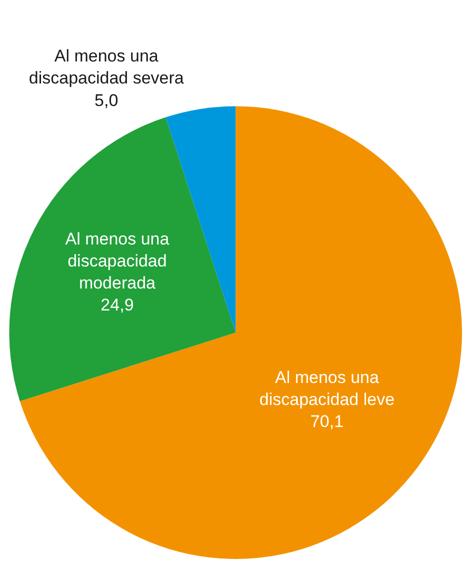 The width and height of the screenshot is (467, 564). What do you see at coordinates (117, 260) in the screenshot?
I see `slice-label: Al menos una discapacidad moderada` at bounding box center [117, 260].